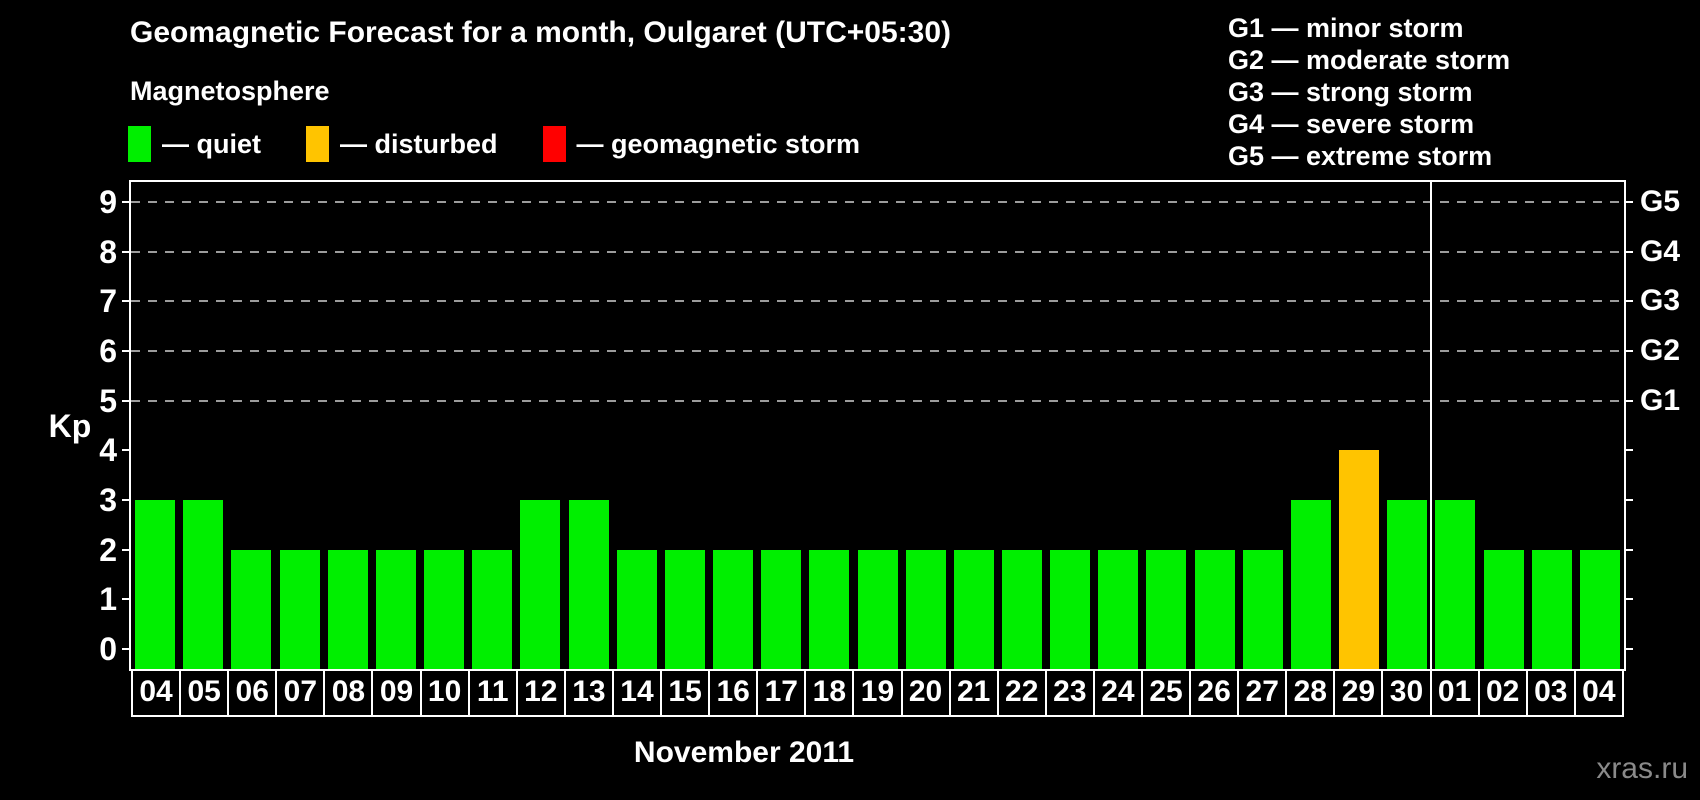  What do you see at coordinates (1215, 692) in the screenshot?
I see `date-cell: 26` at bounding box center [1215, 692].